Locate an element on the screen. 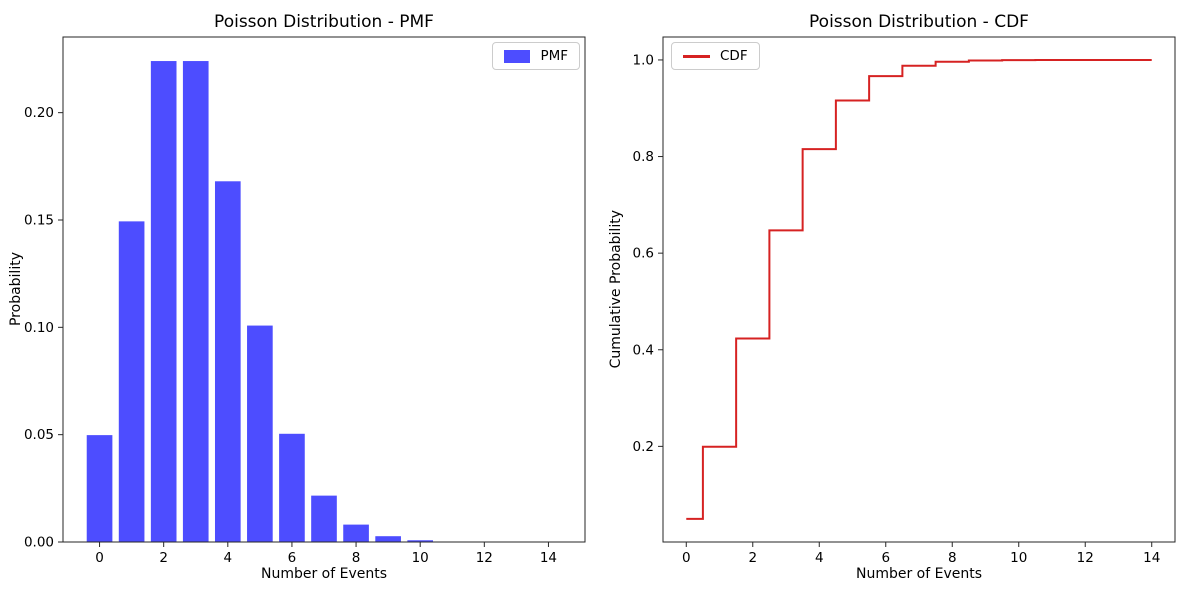 This screenshot has width=1200, height=600. y-tick-label: 0.00 is located at coordinates (39, 543).